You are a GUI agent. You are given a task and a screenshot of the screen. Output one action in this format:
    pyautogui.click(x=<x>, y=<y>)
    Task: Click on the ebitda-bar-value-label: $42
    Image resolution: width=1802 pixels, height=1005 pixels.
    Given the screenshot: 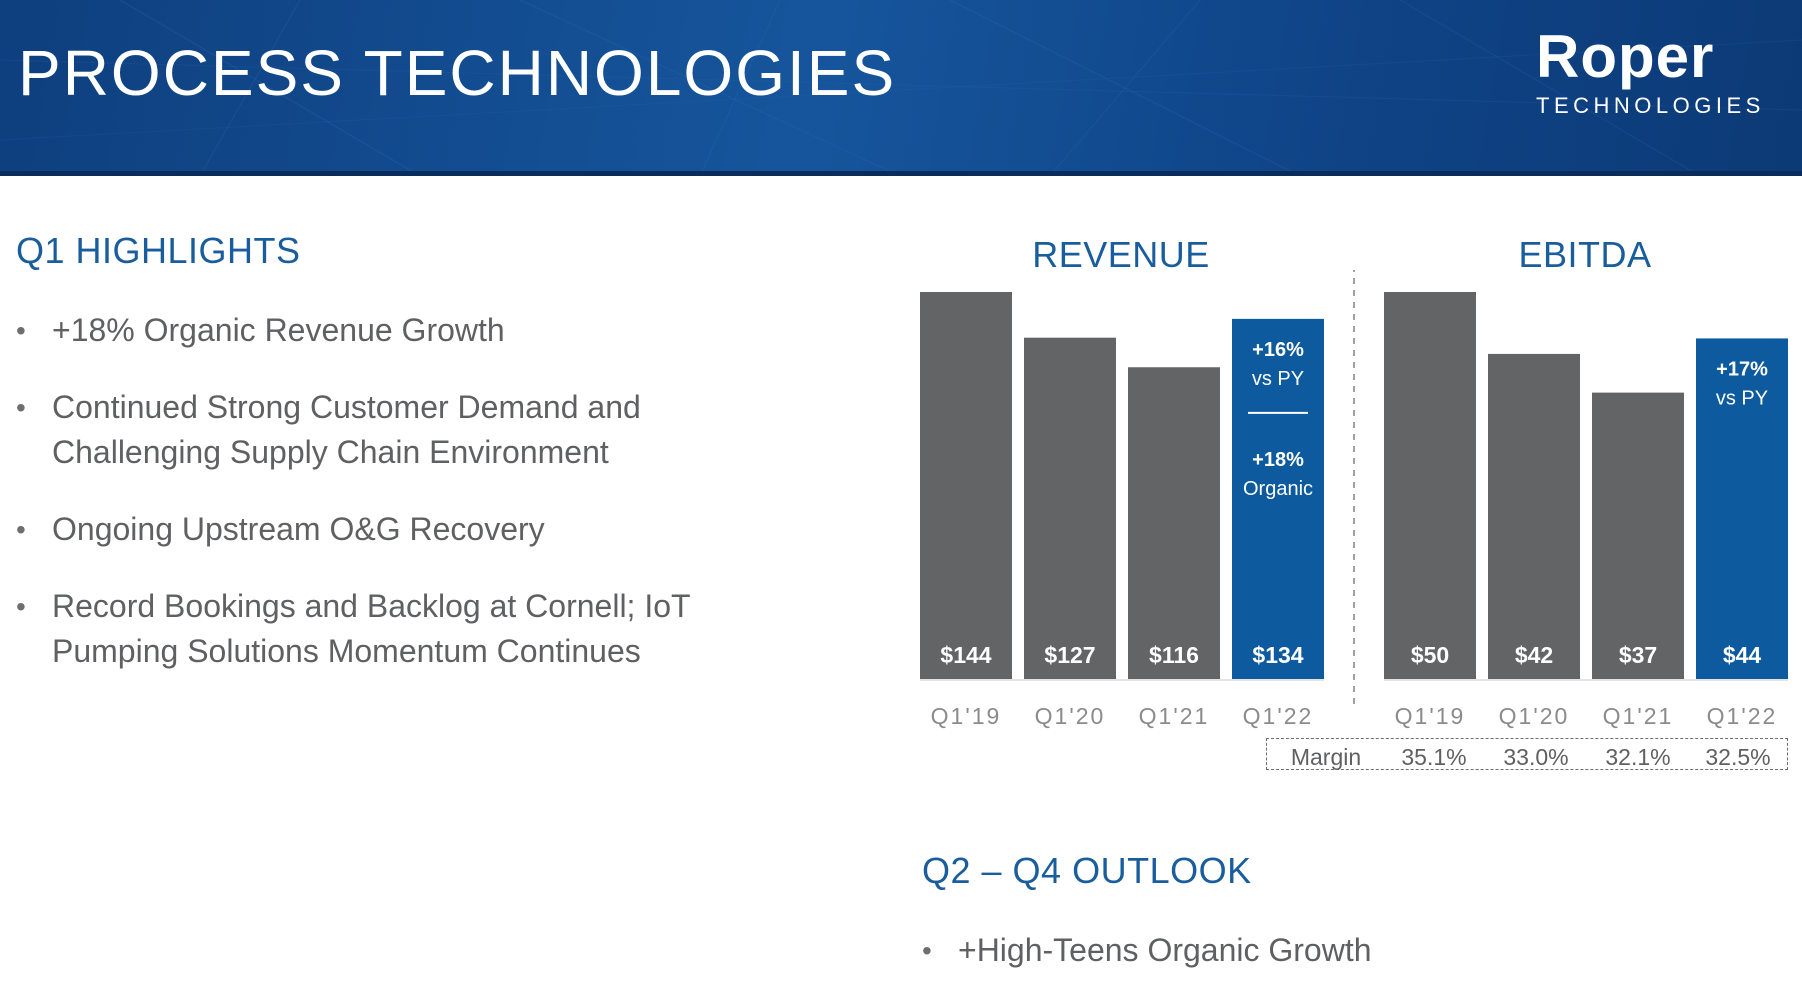 What is the action you would take?
    pyautogui.click(x=1534, y=655)
    